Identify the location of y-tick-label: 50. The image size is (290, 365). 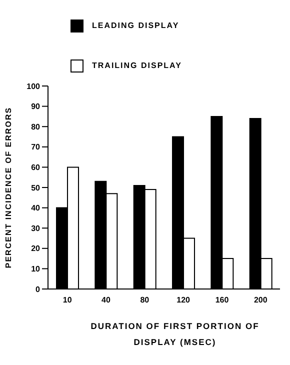
(36, 187).